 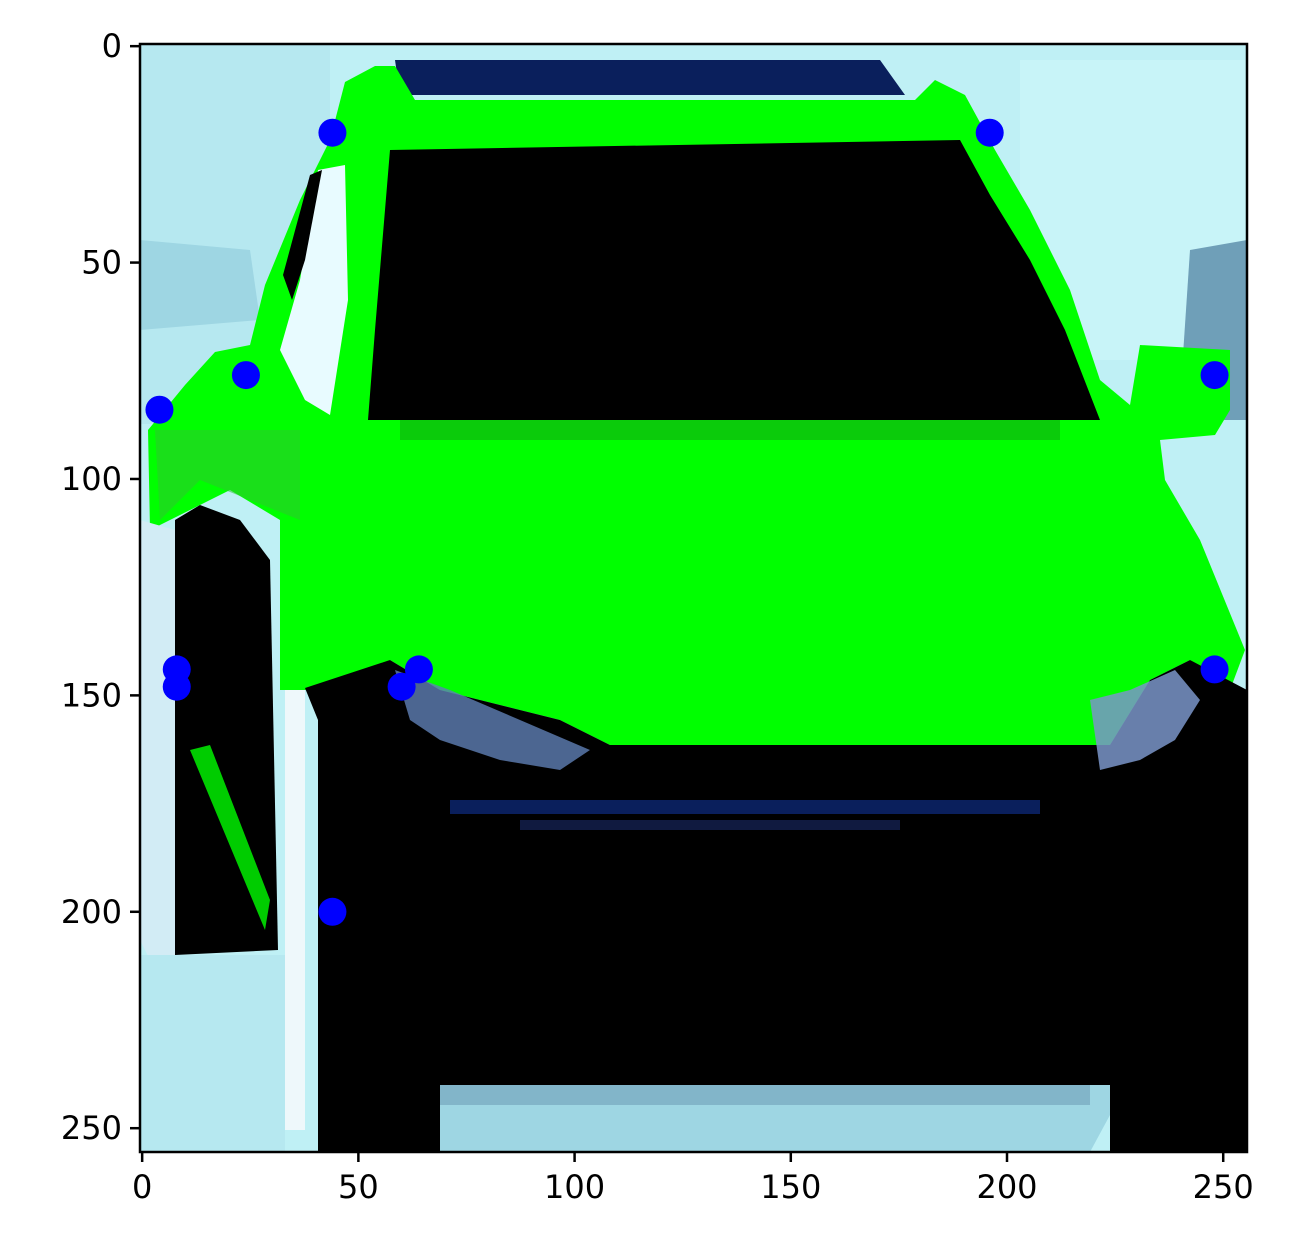 What do you see at coordinates (112, 46) in the screenshot?
I see `y-tick-label: 0` at bounding box center [112, 46].